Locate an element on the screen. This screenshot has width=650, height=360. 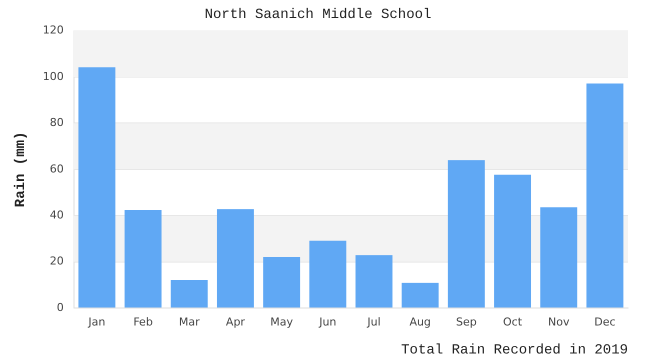
x-tick-label: Jul is located at coordinates (373, 321).